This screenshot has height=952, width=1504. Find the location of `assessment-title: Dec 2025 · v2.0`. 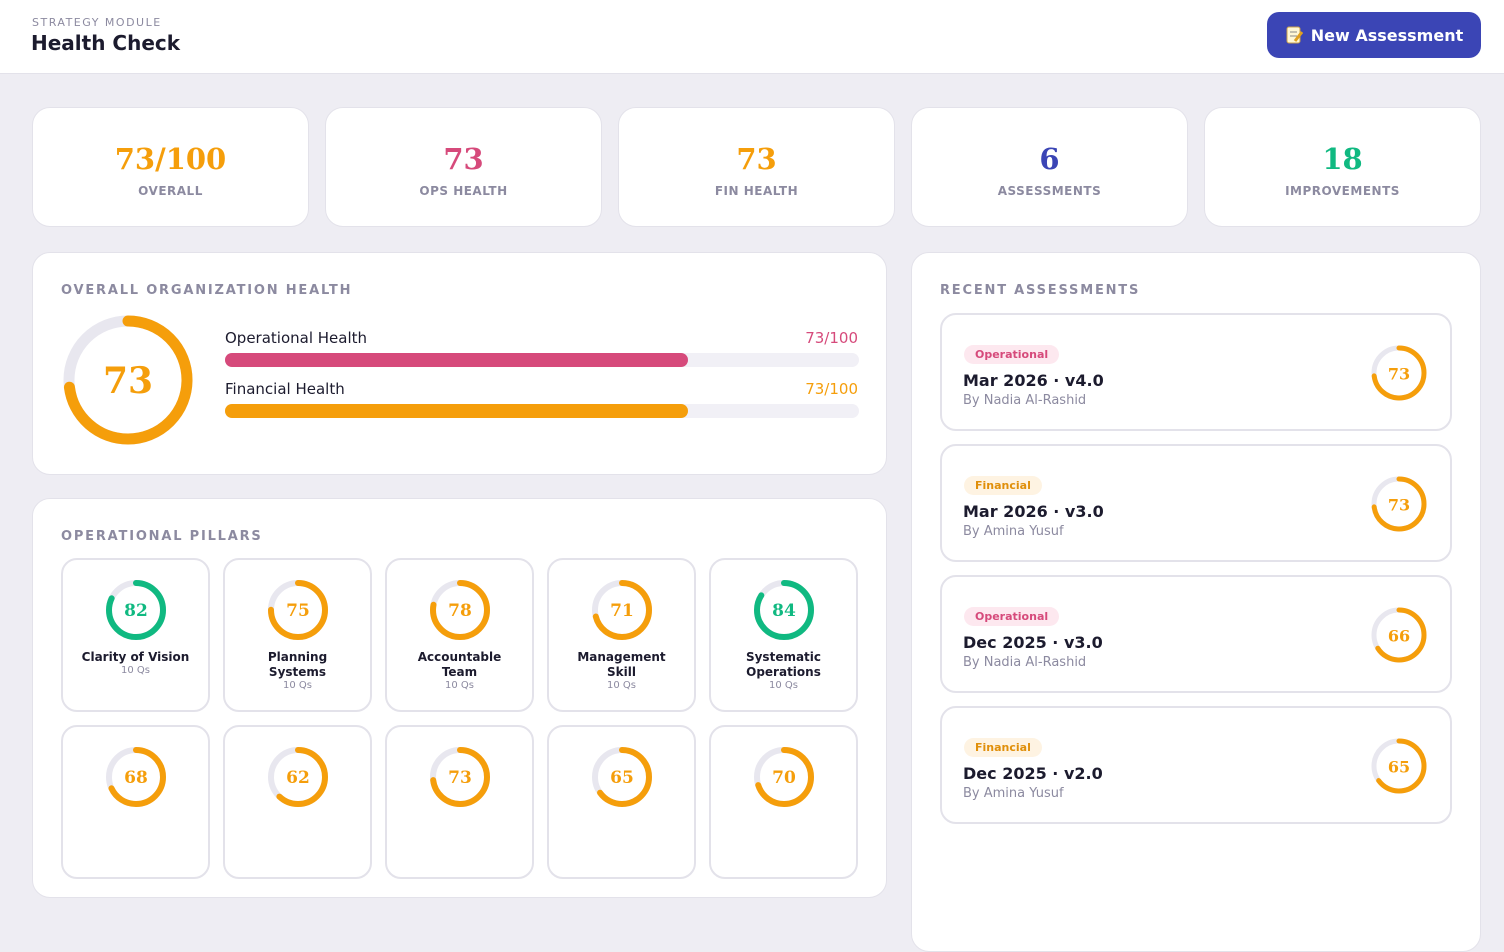

assessment-title: Dec 2025 · v2.0 is located at coordinates (1033, 773).